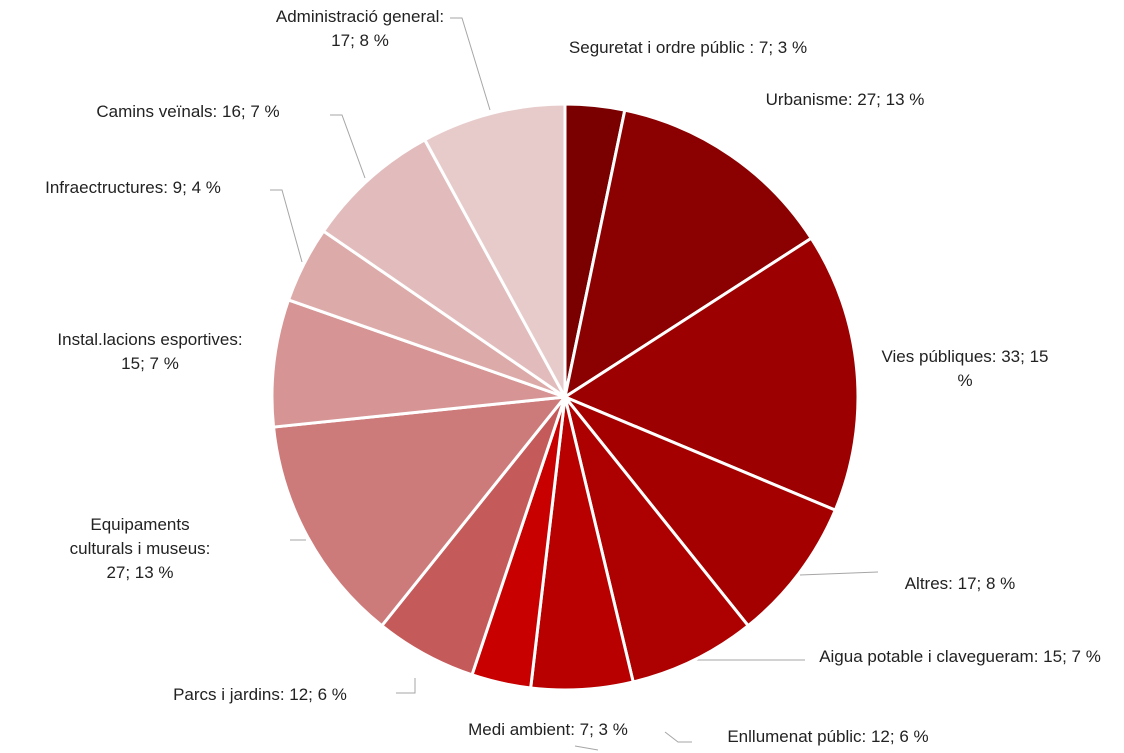  Describe the element at coordinates (960, 583) in the screenshot. I see `data-label: Altres: 17; 8 %` at that location.